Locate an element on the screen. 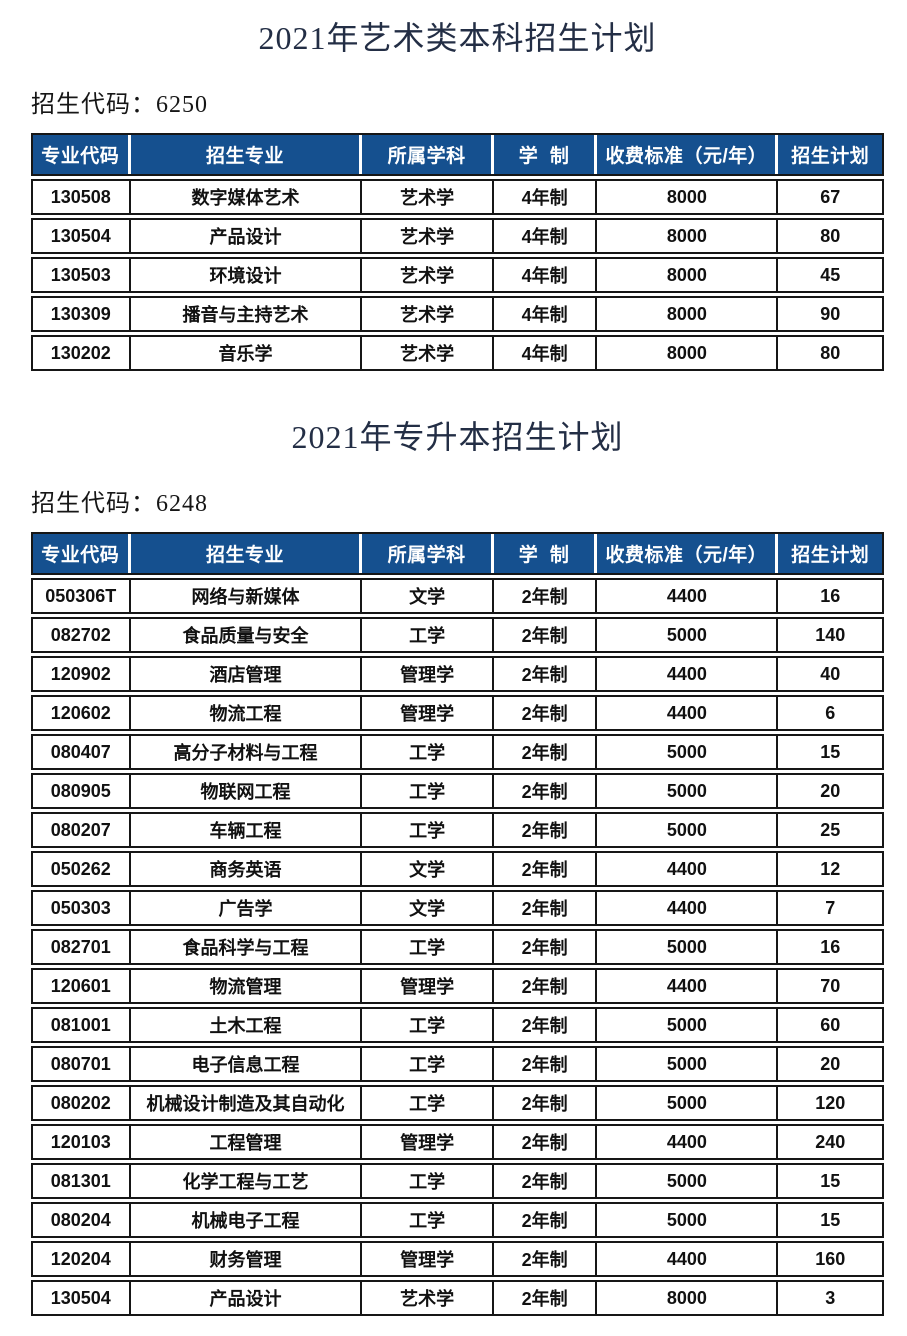 The height and width of the screenshot is (1336, 907). table-row: 050303 广告学 文学 2年制 4400 7 is located at coordinates (457, 908).